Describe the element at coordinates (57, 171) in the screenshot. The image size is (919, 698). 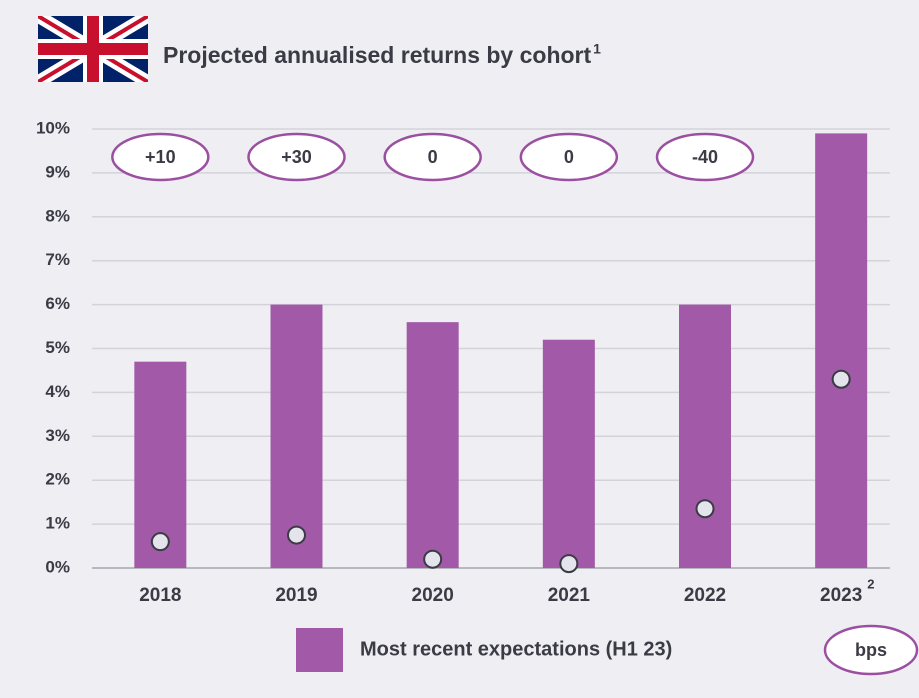
I see `y-tick-label: 9%` at that location.